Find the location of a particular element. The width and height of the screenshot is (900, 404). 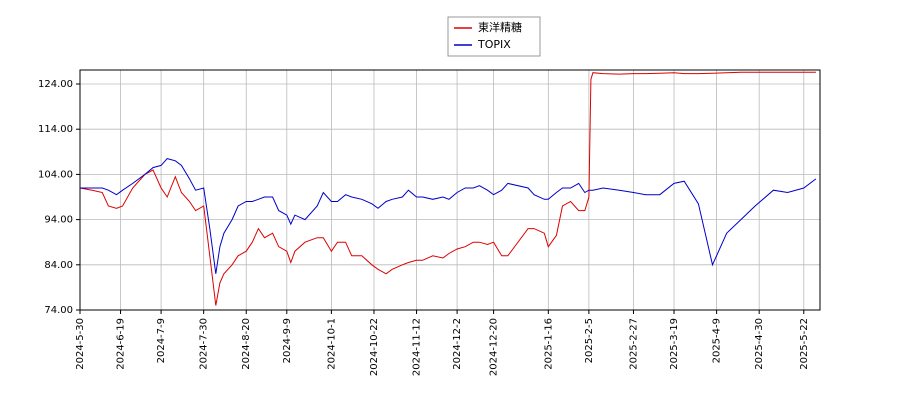

x-tick-label: 2024-12-2 is located at coordinates (457, 344).